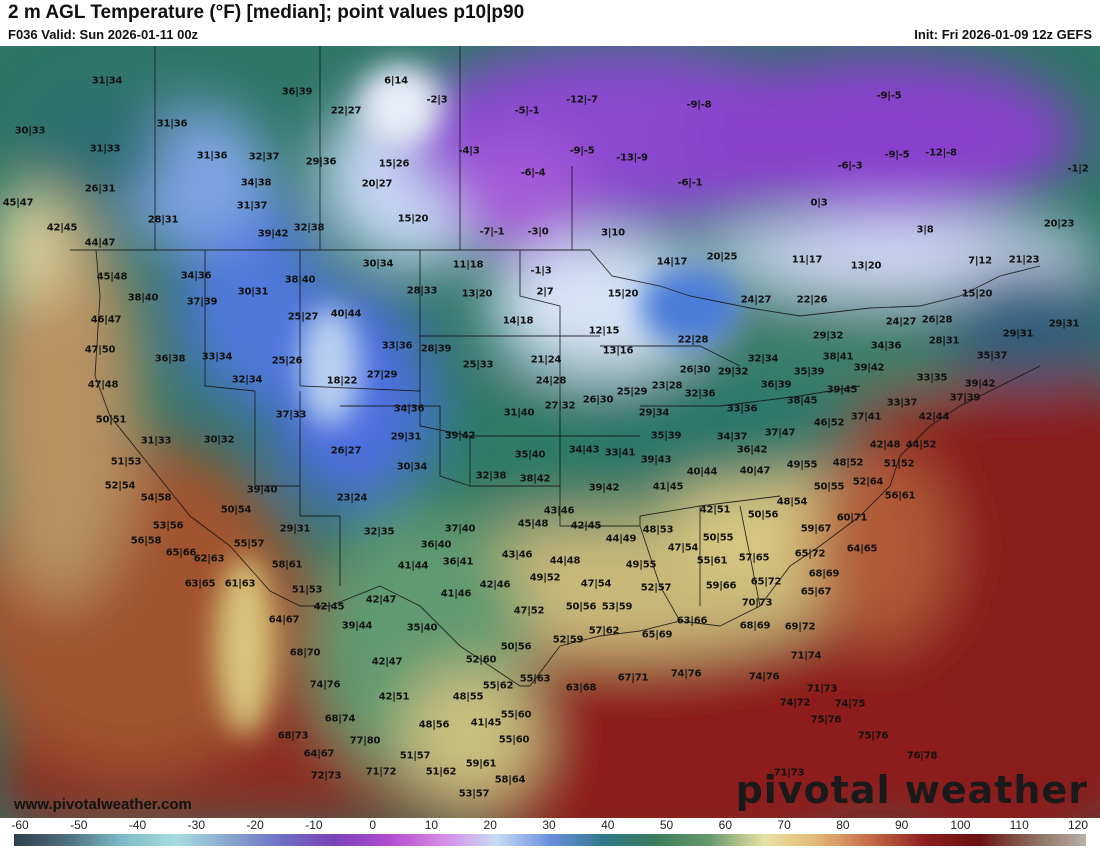  I want to click on point-value-label: 32|36, so click(700, 394).